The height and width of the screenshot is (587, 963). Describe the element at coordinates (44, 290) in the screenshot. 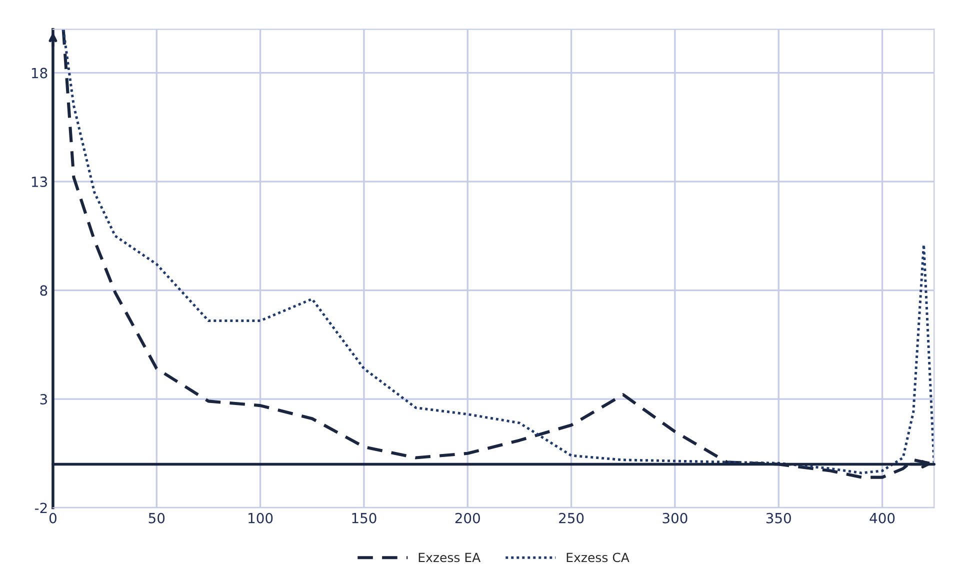

I see `y-tick-label: 8` at that location.